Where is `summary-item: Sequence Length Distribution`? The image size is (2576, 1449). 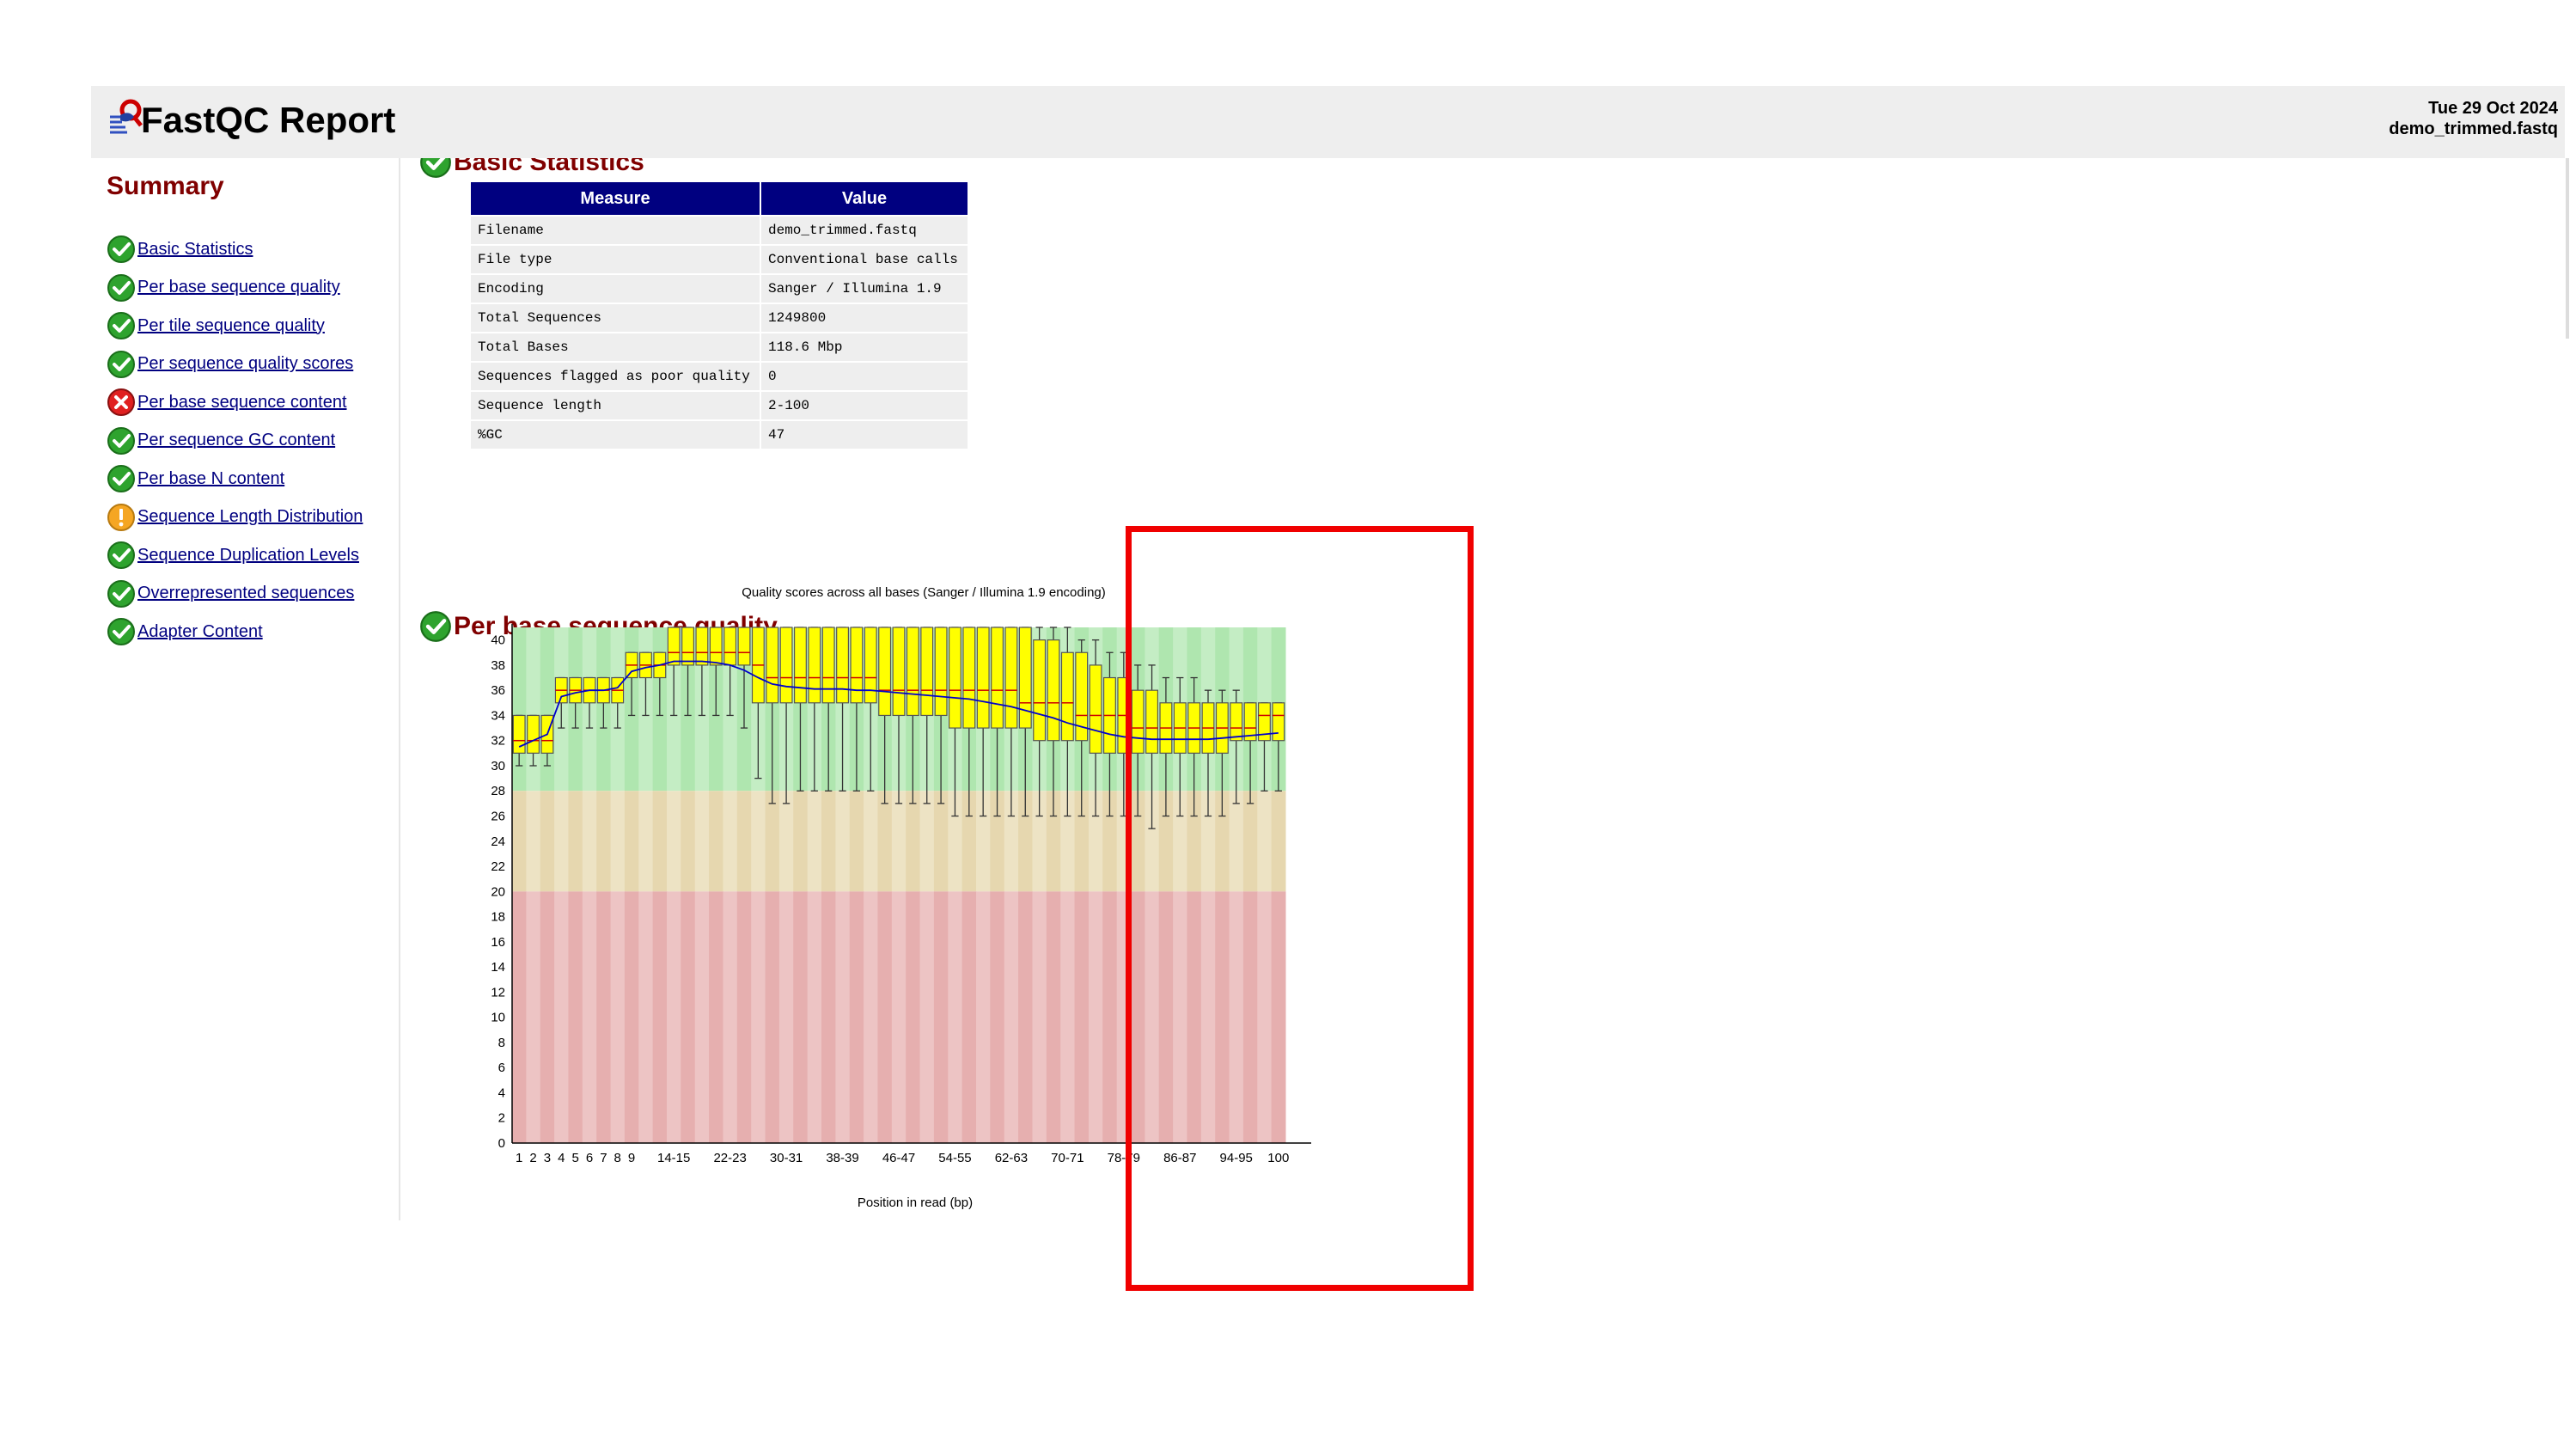
summary-item: Sequence Length Distribution is located at coordinates (235, 517).